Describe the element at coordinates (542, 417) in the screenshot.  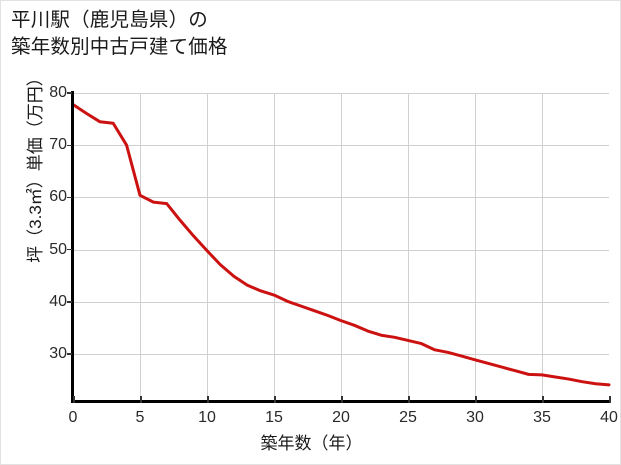
I see `x-tick-label-35: 35` at that location.